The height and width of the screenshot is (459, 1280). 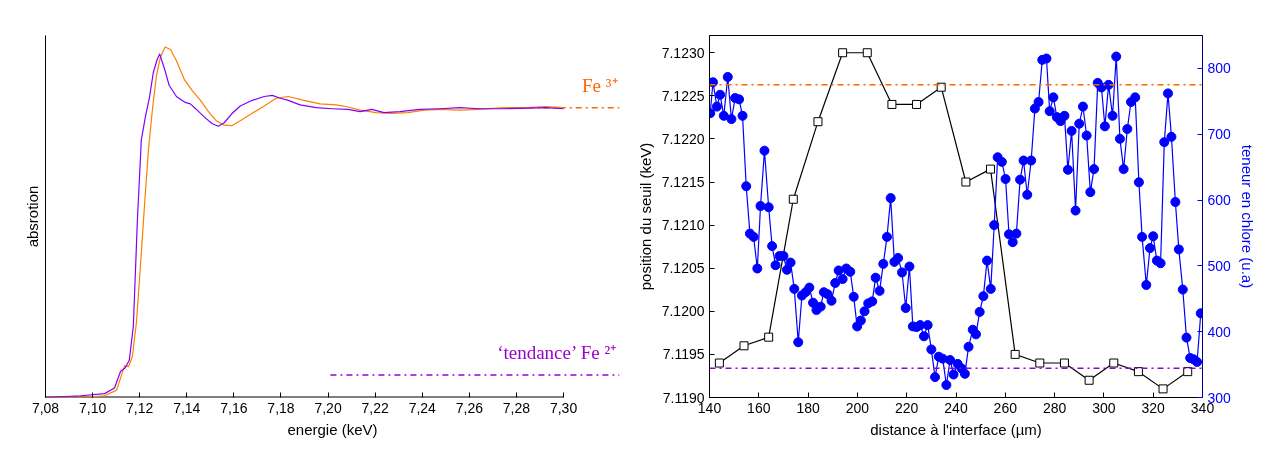 I want to click on ref-line-label: Fe ³⁺, so click(x=600, y=85).